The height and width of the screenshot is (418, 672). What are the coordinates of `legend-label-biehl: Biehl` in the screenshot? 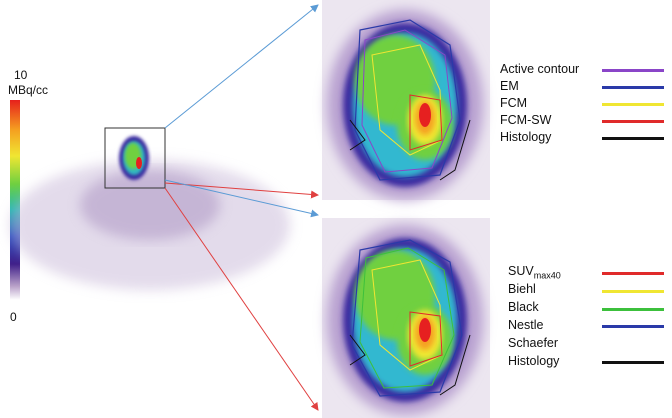 It's located at (522, 289).